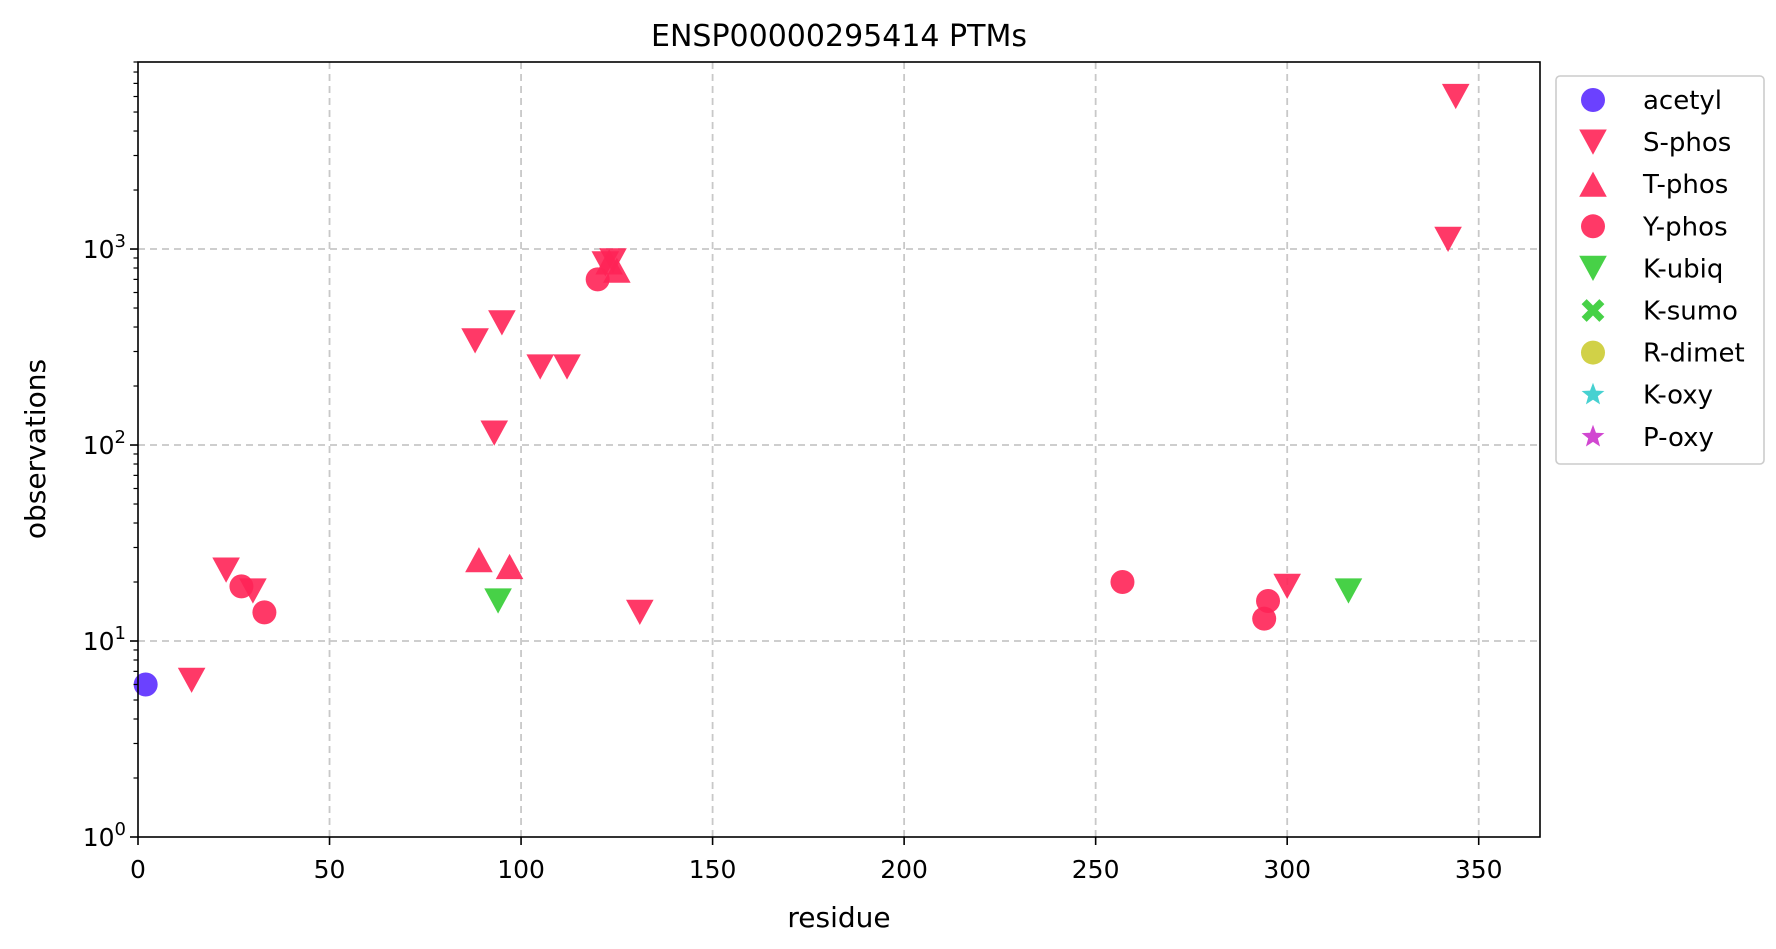 Image resolution: width=1776 pixels, height=949 pixels. Describe the element at coordinates (839, 36) in the screenshot. I see `chart-title: ENSP00000295414 PTMs` at that location.